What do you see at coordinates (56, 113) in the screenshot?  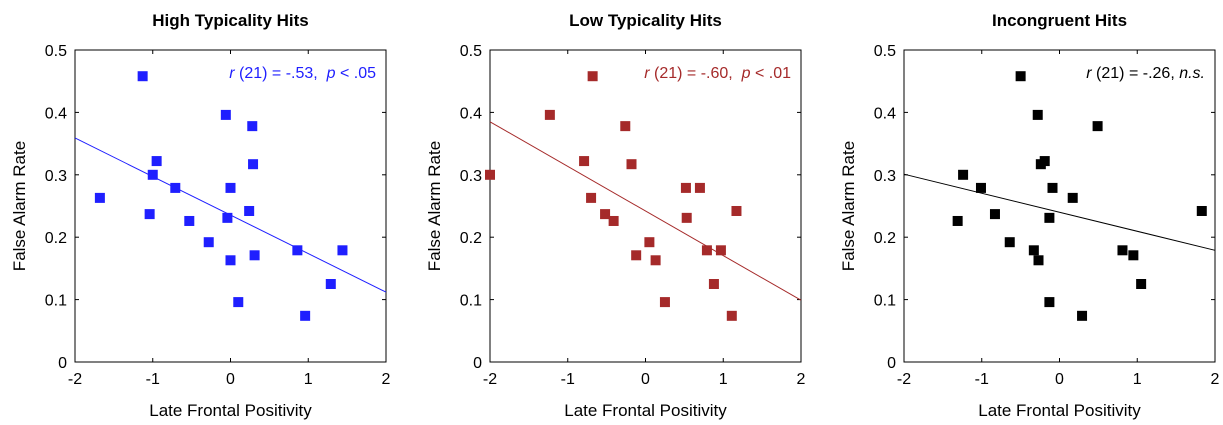 I see `y-tick-label: 0.4` at bounding box center [56, 113].